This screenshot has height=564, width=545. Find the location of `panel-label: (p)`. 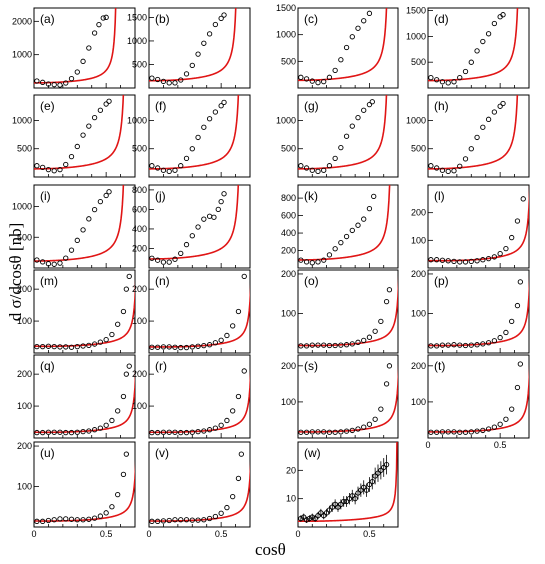

panel-label: (p) is located at coordinates (441, 281).